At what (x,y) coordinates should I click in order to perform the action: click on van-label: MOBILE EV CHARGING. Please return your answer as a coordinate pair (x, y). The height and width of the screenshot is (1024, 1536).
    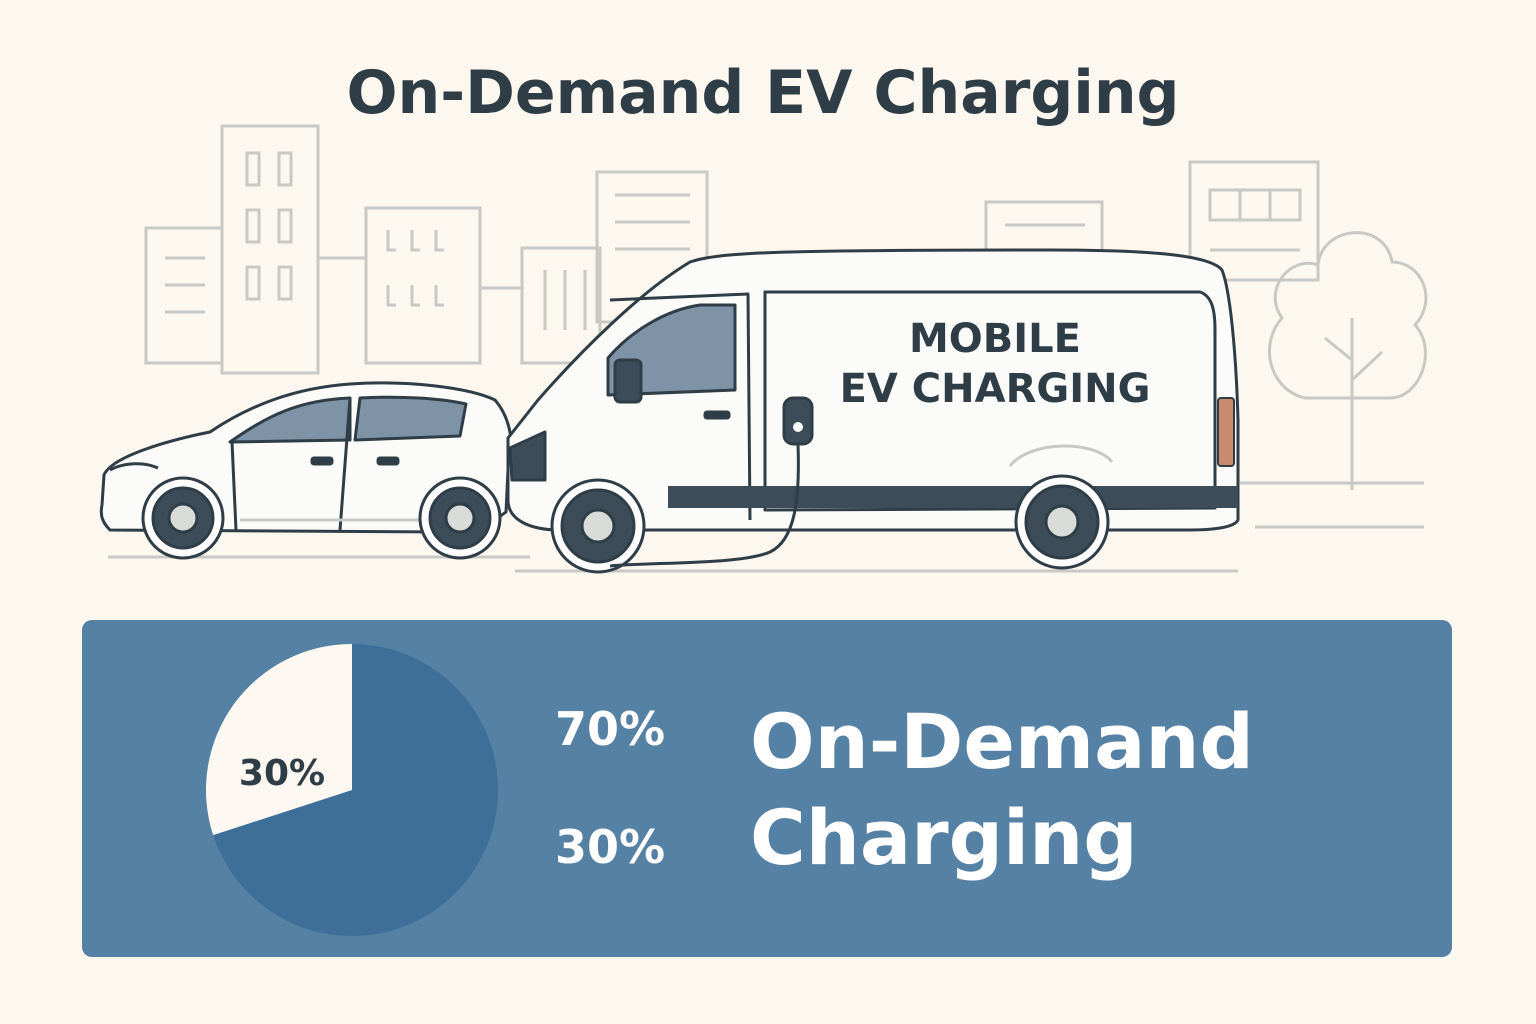
    Looking at the image, I should click on (995, 364).